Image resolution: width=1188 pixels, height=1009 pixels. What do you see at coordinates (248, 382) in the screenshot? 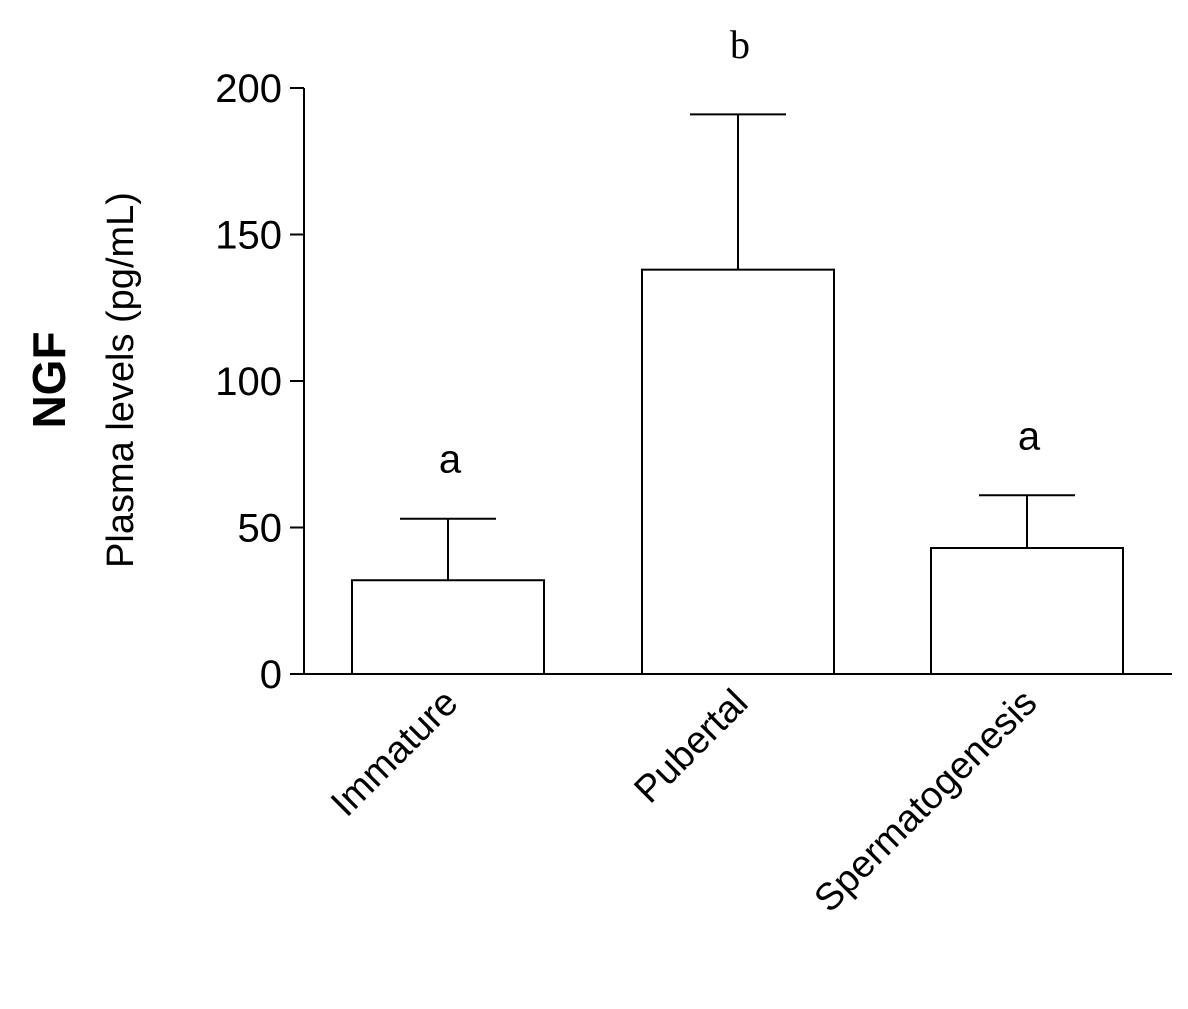
I see `y-tick-label: 100` at bounding box center [248, 382].